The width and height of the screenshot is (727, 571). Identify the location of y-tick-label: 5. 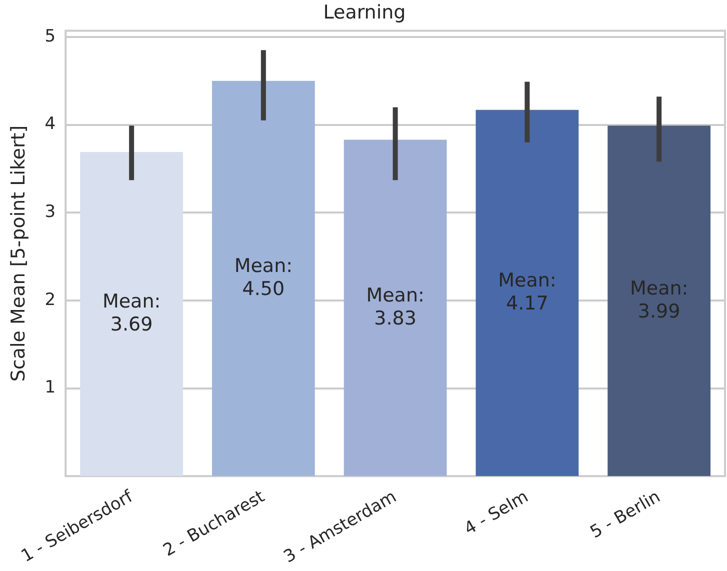
(50, 36).